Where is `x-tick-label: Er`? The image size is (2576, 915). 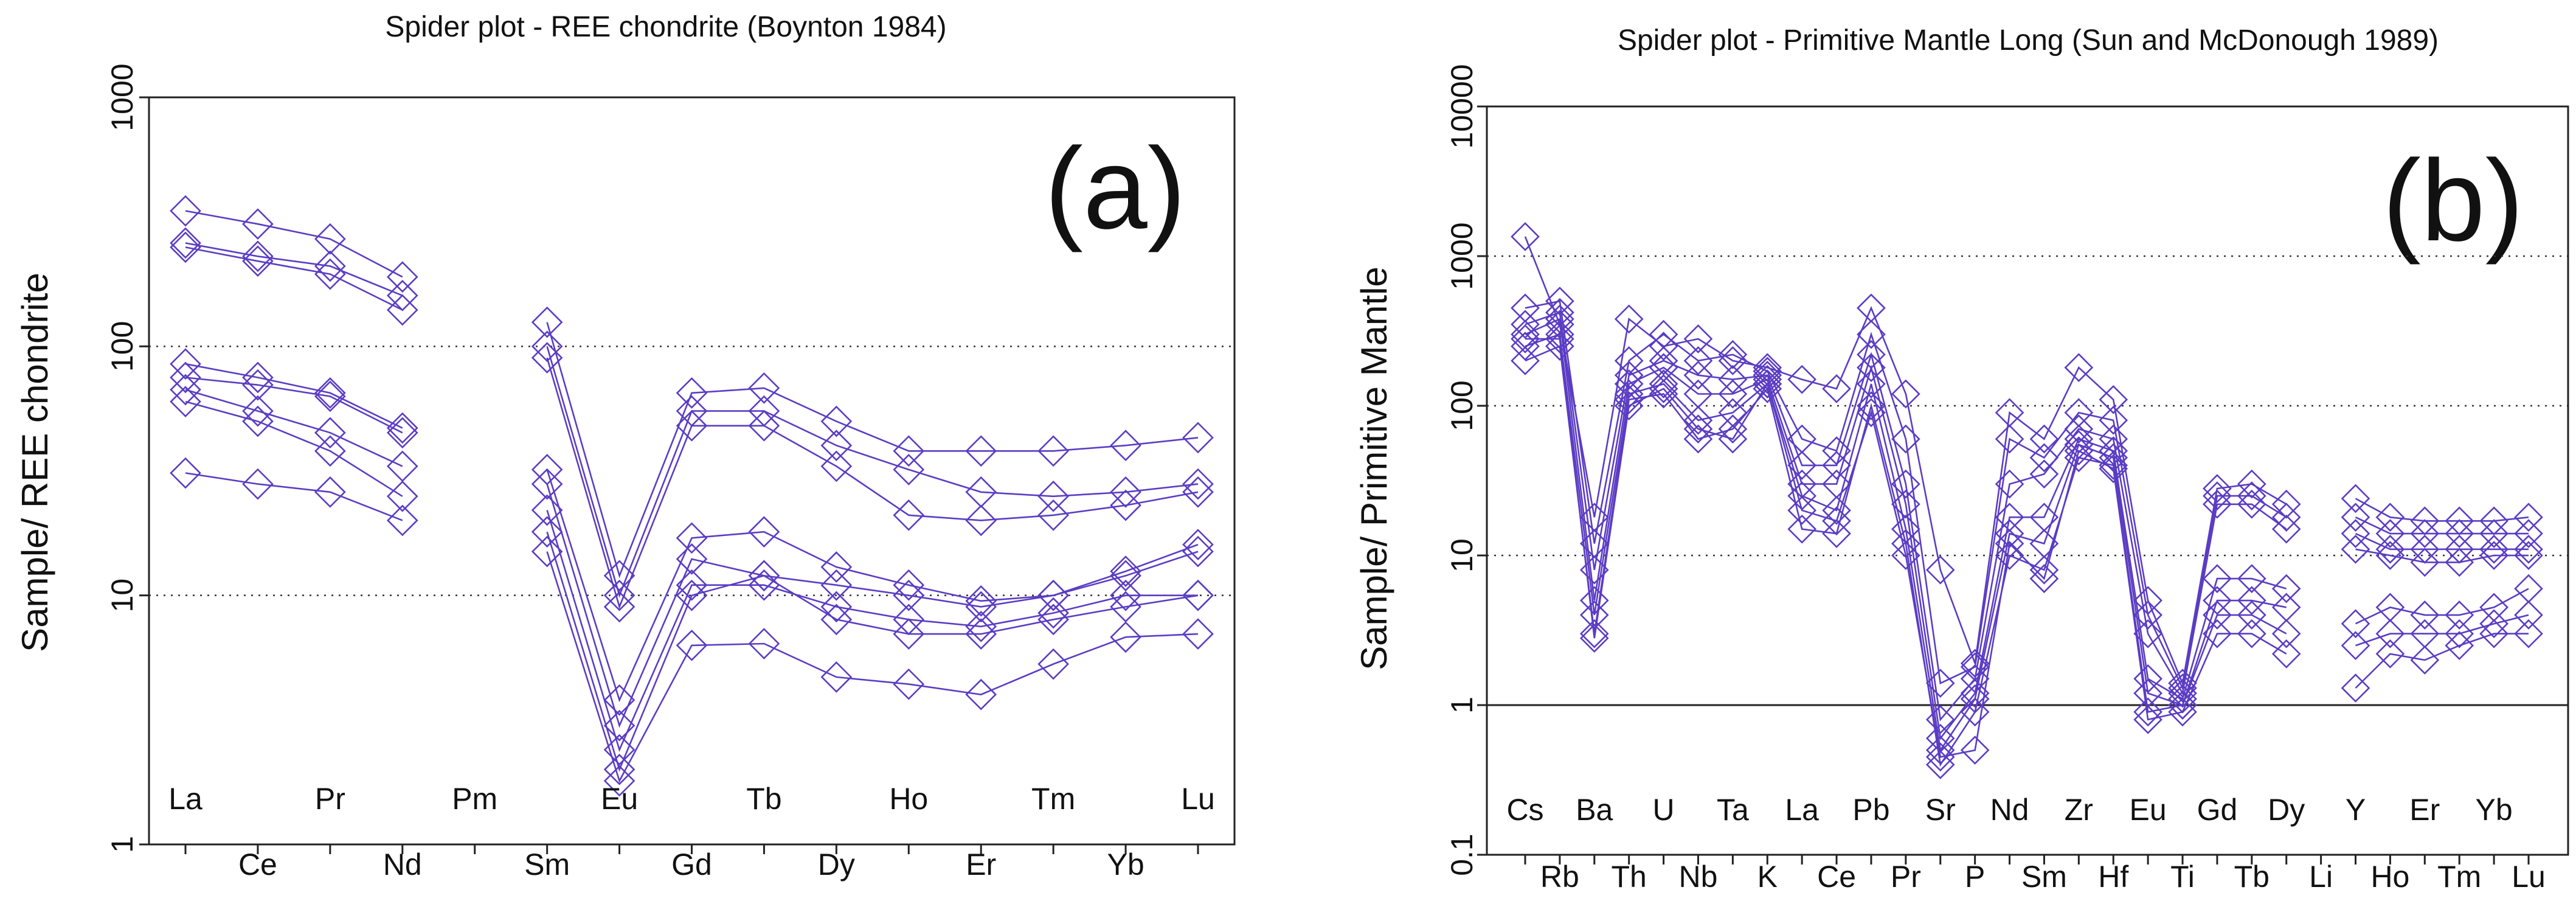
x-tick-label: Er is located at coordinates (2424, 810).